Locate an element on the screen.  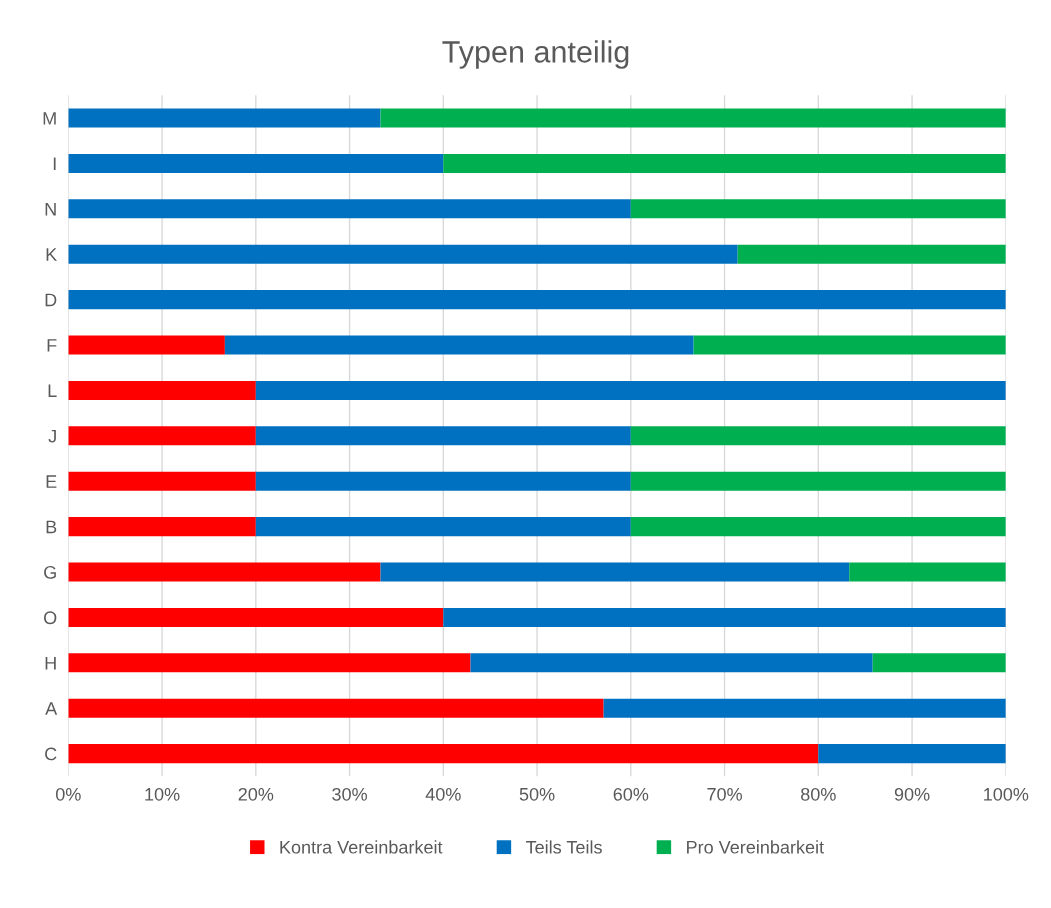
y-tick-label: A is located at coordinates (51, 708).